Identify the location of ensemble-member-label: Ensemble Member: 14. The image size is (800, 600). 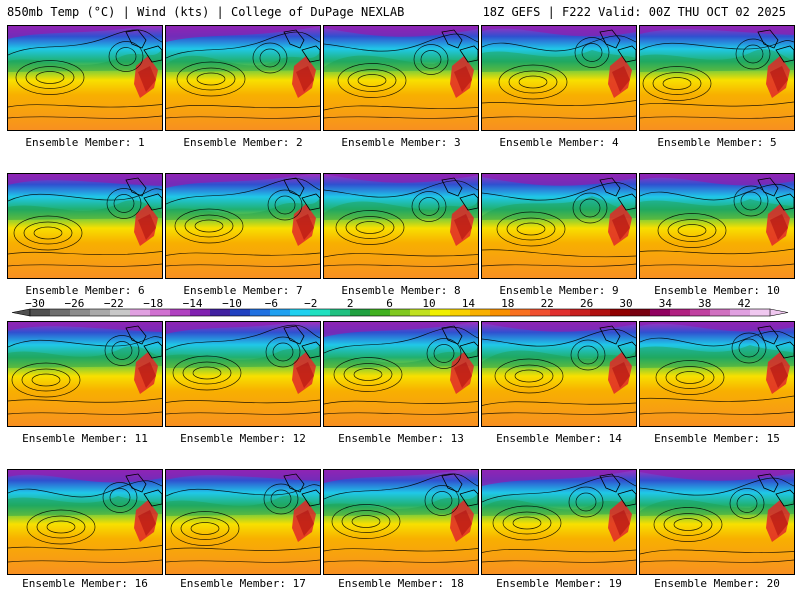
(559, 438).